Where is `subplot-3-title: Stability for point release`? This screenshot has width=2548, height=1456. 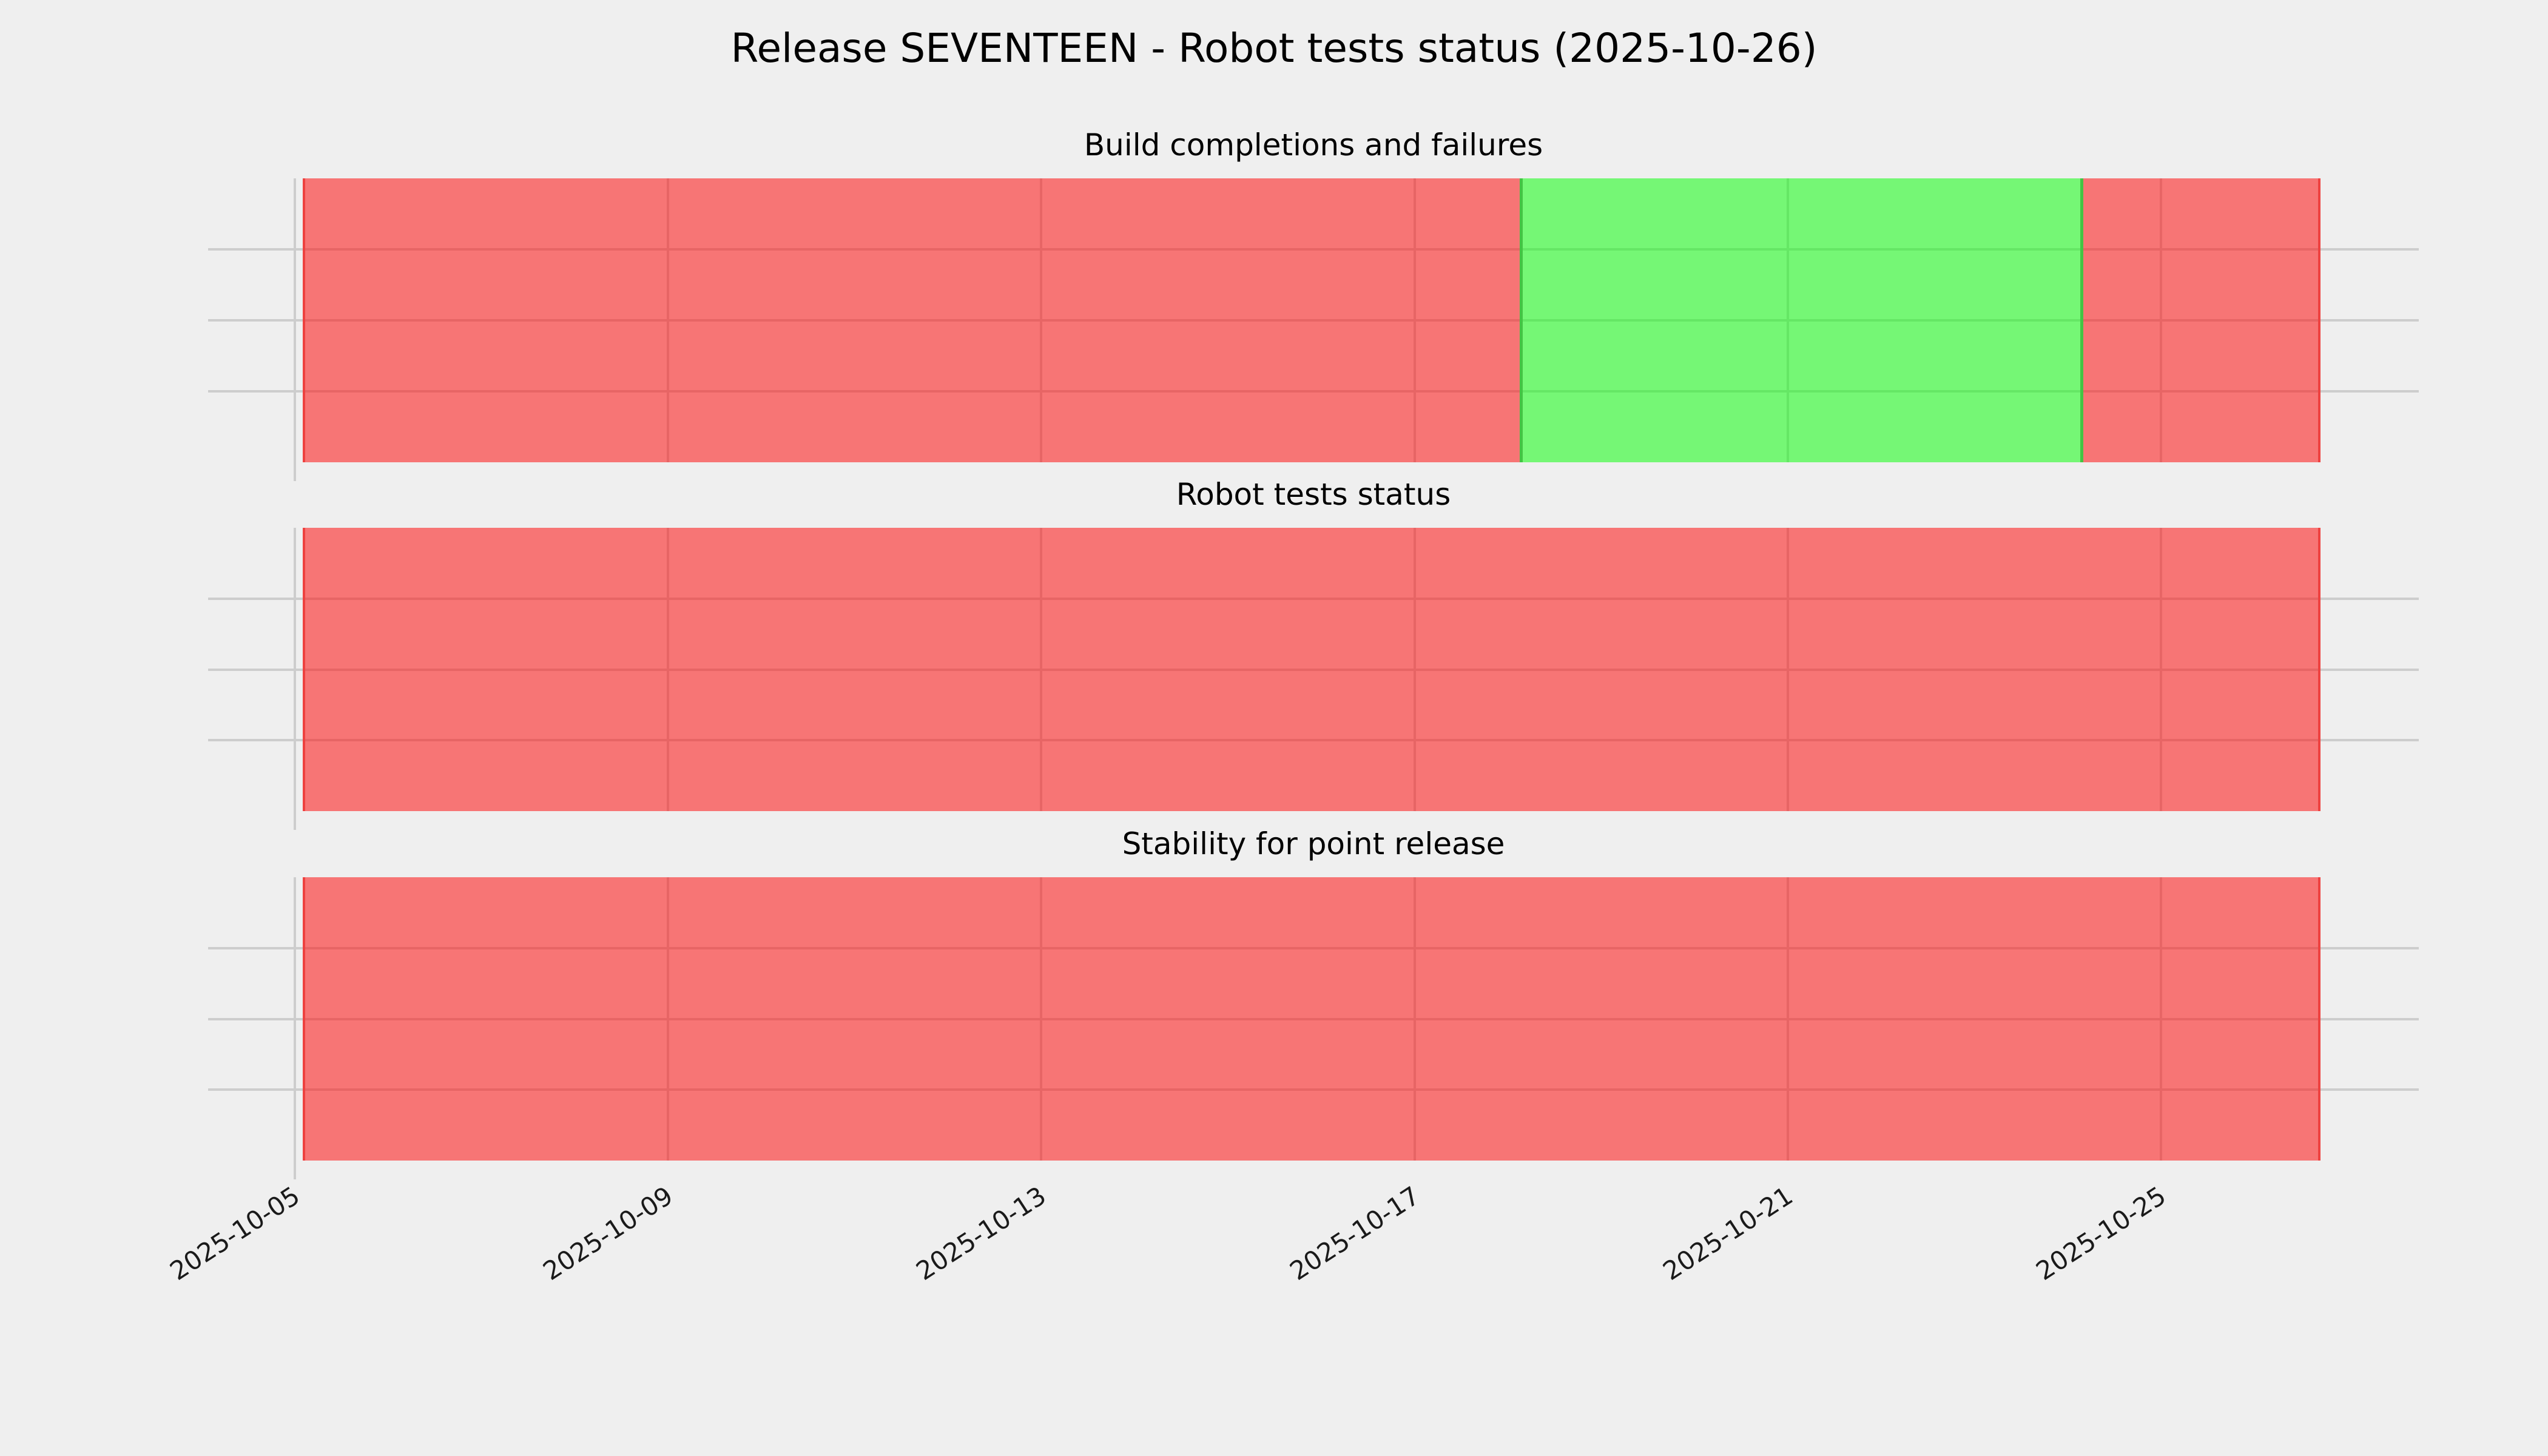 subplot-3-title: Stability for point release is located at coordinates (1313, 843).